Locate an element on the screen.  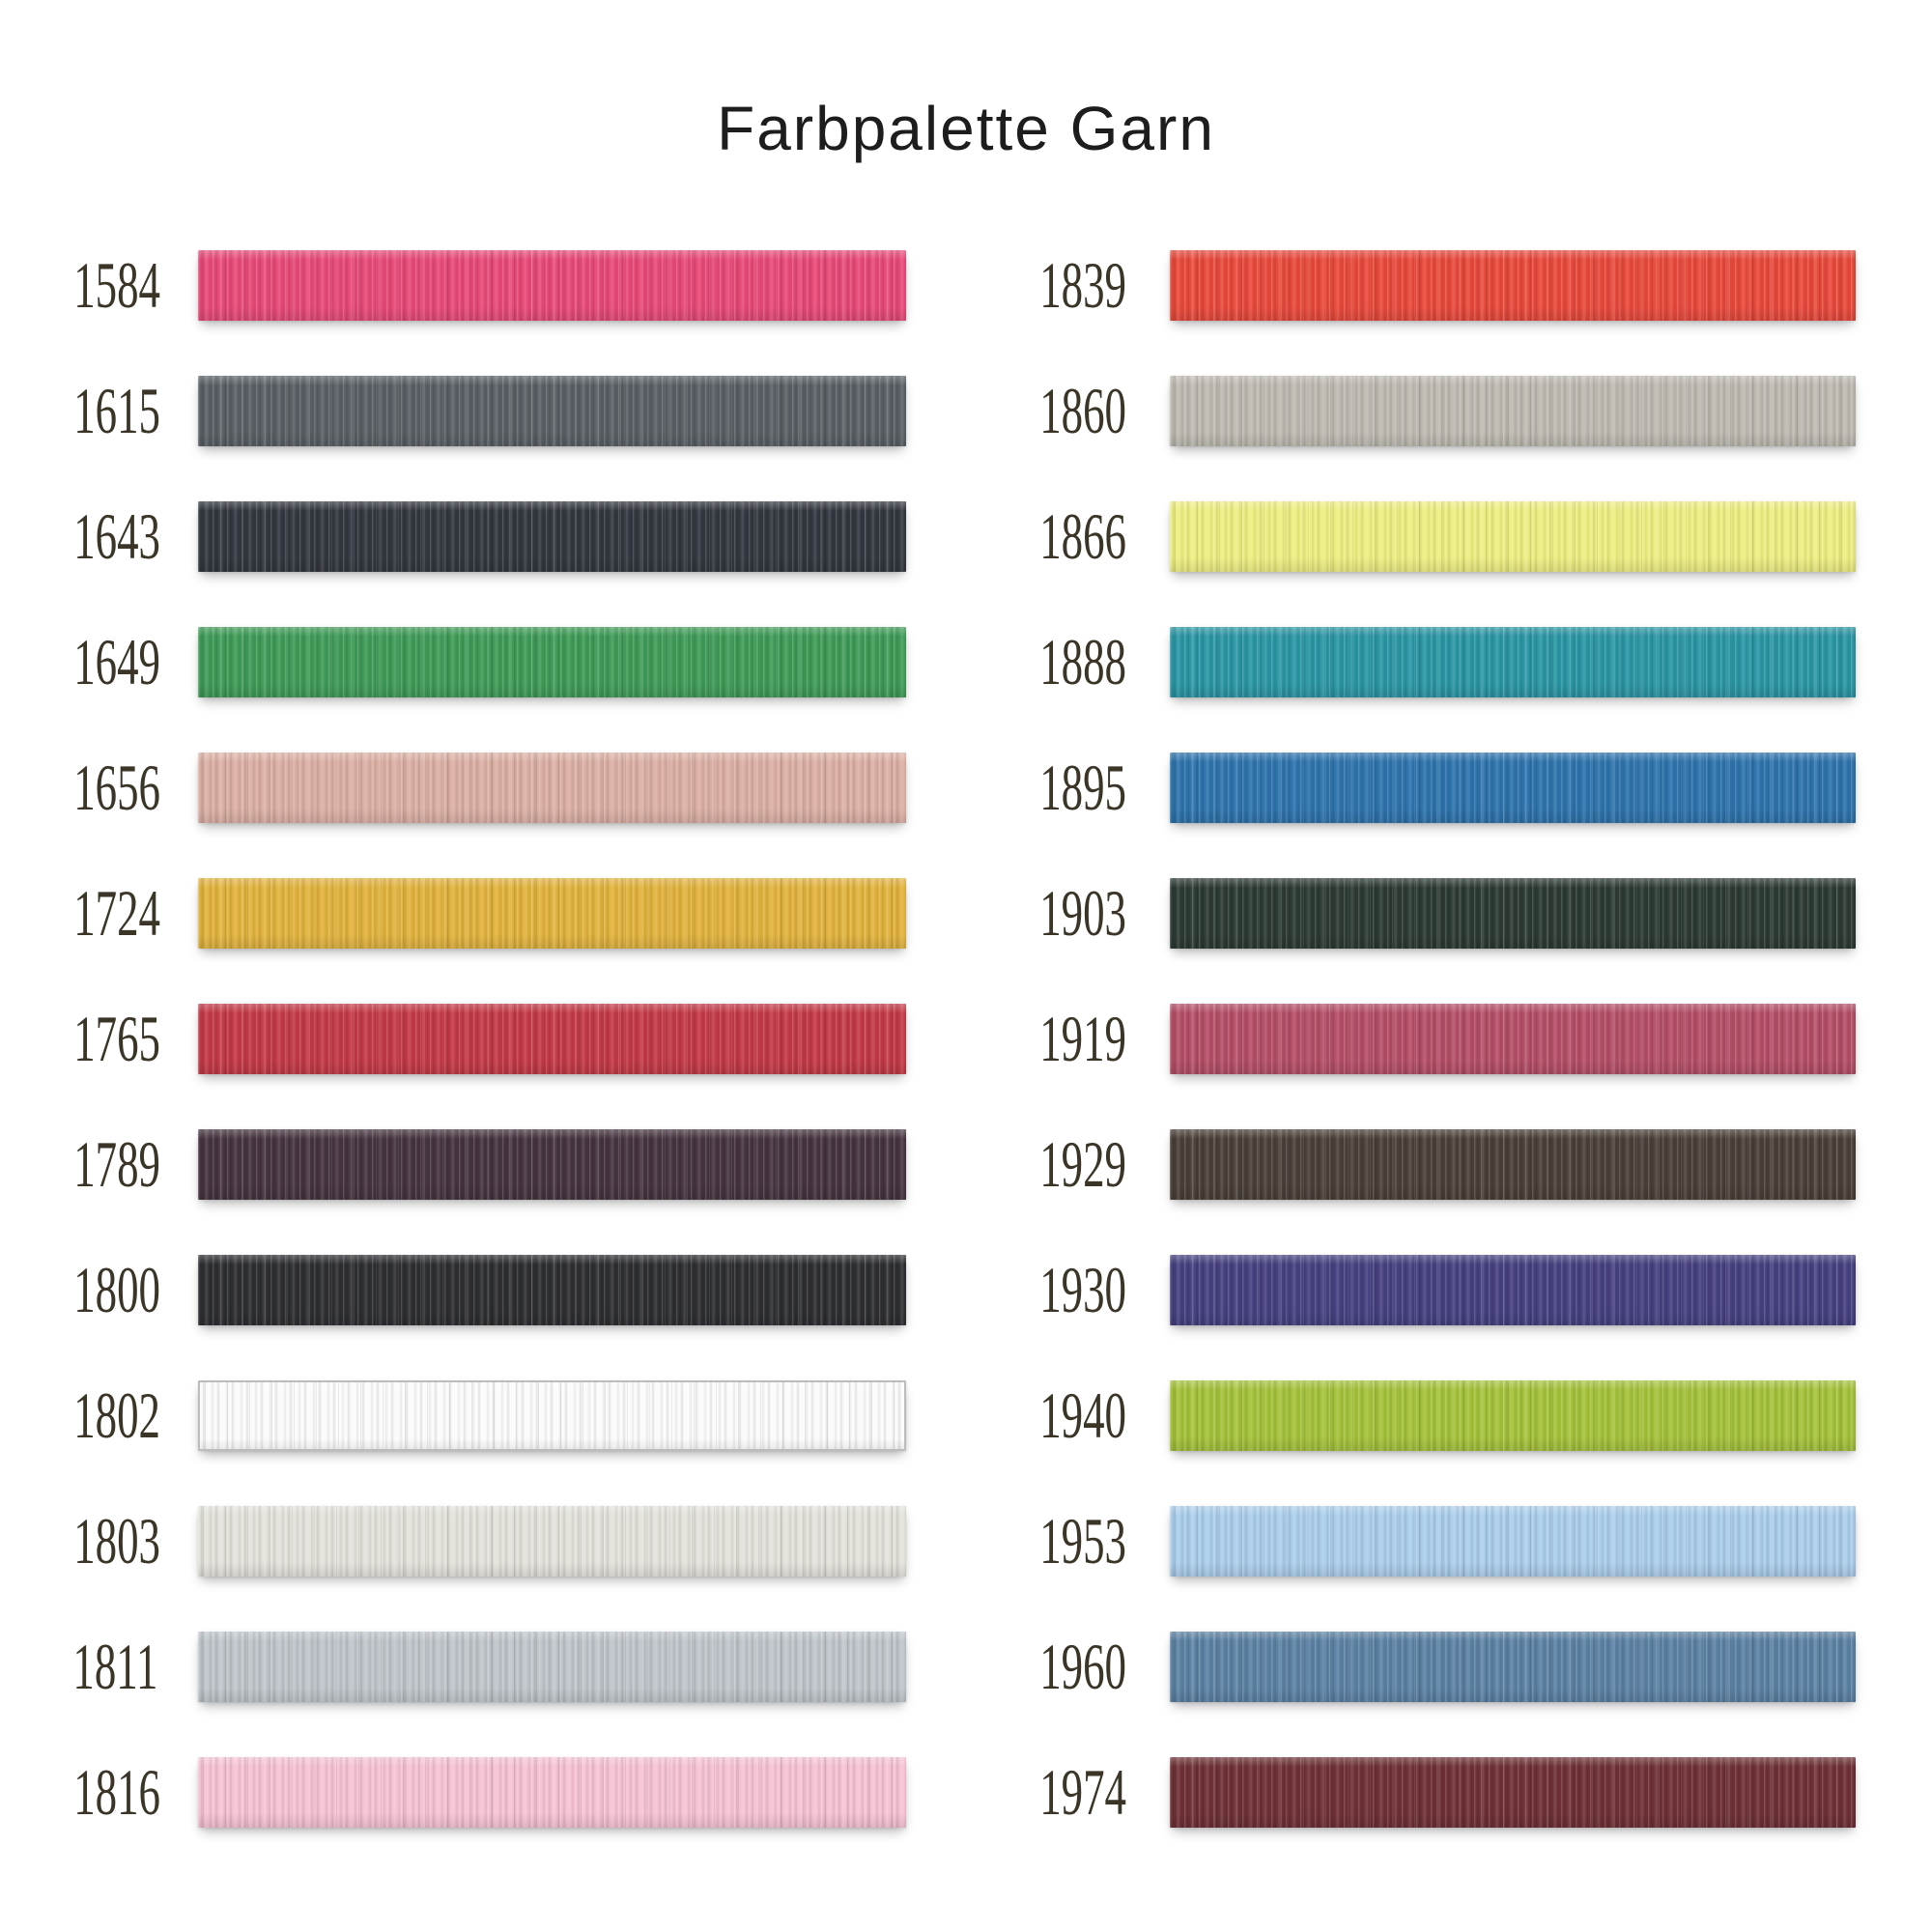
page-title: Farbpalette Garn is located at coordinates (966, 128).